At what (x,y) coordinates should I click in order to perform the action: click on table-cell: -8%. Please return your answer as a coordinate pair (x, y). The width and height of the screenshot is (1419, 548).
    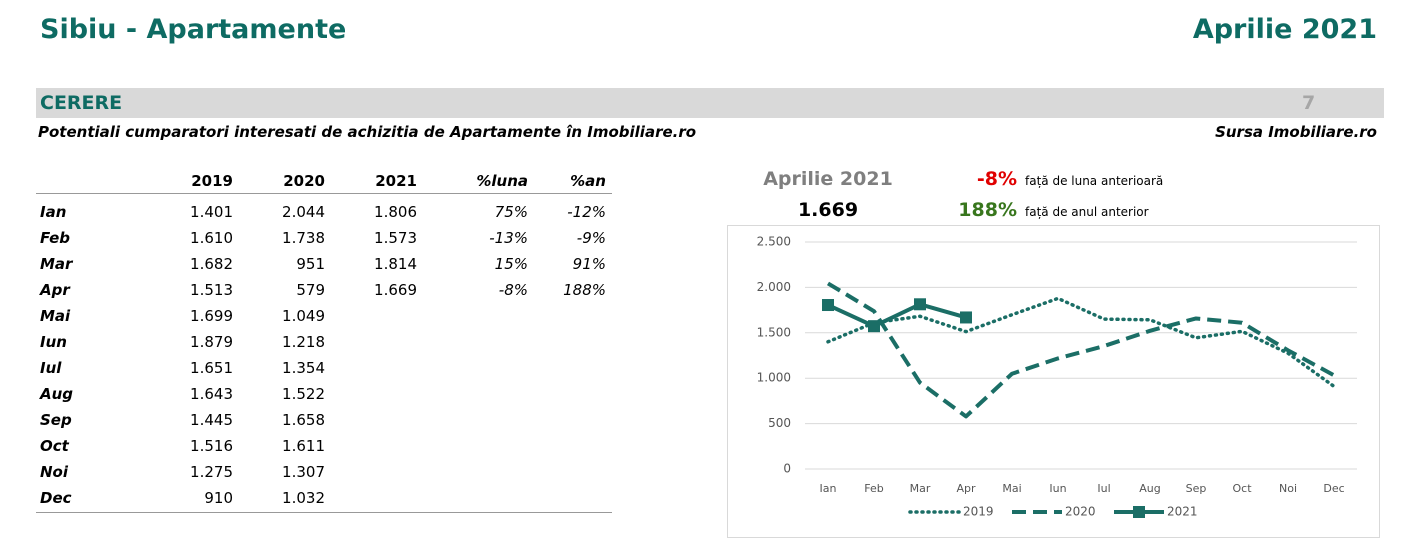
    Looking at the image, I should click on (513, 290).